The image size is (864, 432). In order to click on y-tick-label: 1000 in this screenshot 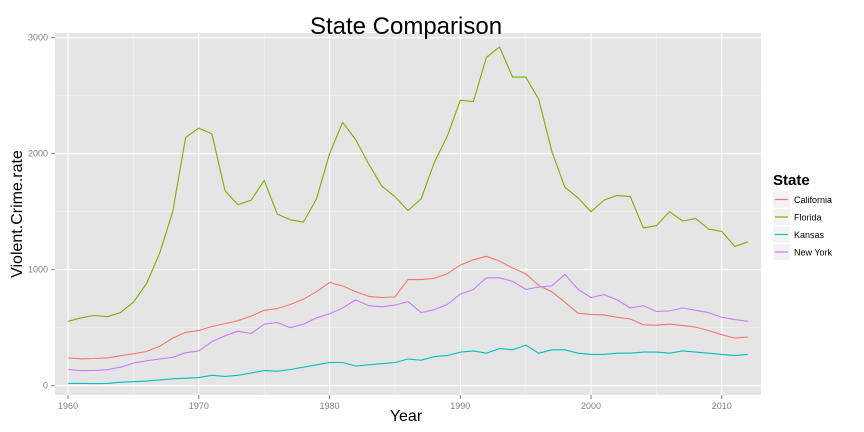, I will do `click(38, 270)`.